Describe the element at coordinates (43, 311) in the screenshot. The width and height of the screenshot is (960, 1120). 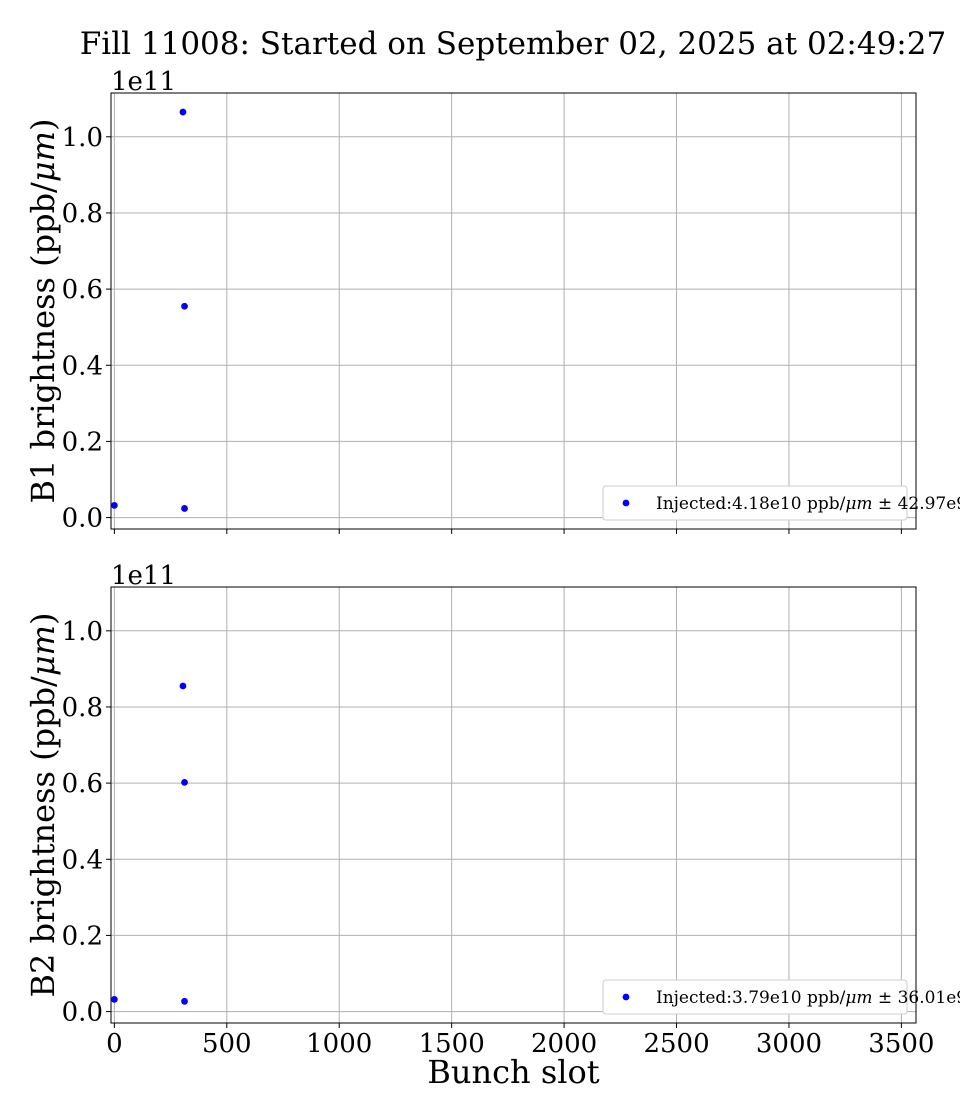
I see `b1-y-axis-label: B1 brightness (ppb/μm)` at that location.